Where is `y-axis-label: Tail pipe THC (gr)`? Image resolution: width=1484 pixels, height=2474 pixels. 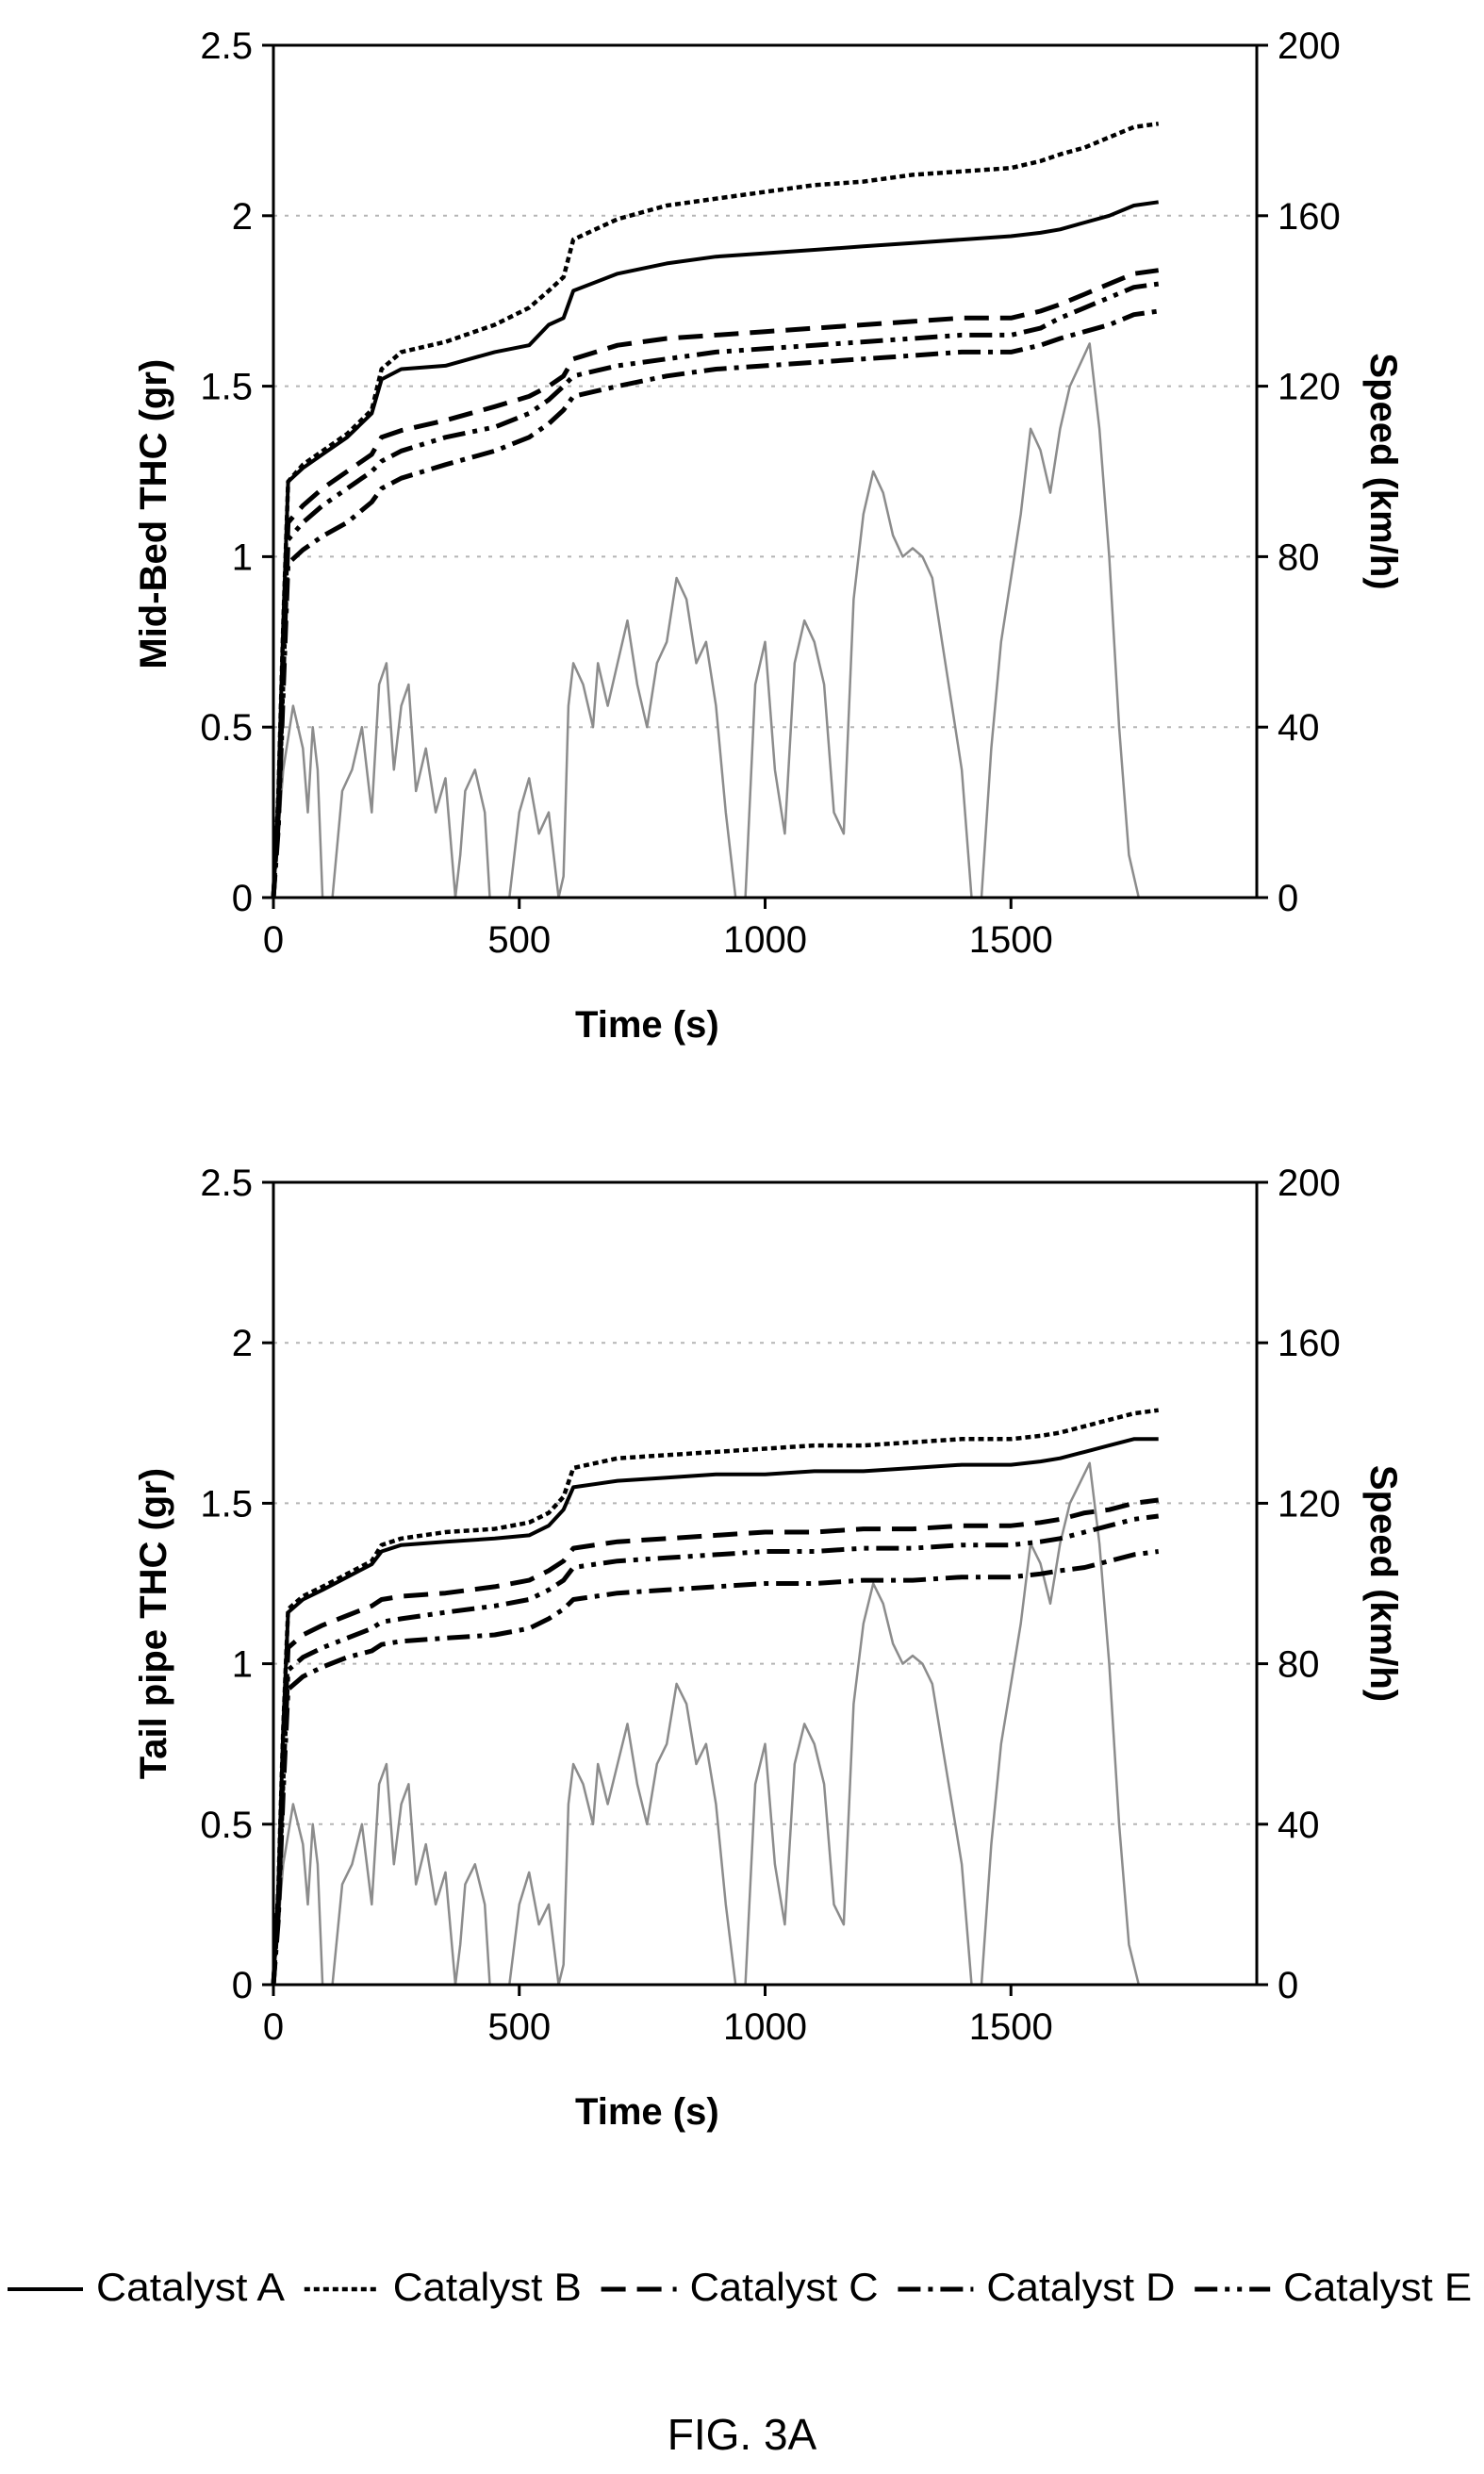
y-axis-label: Tail pipe THC (gr) is located at coordinates (153, 1623).